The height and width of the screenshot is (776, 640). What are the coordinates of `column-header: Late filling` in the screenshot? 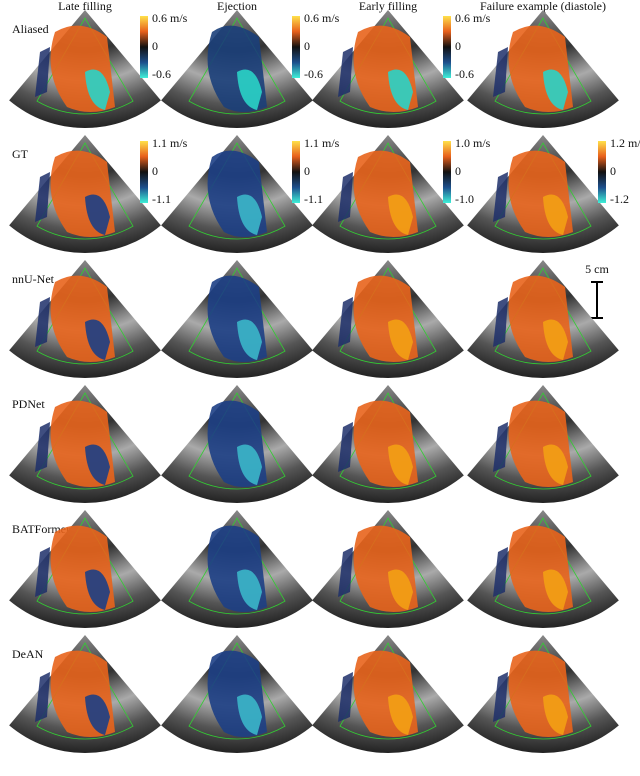 It's located at (85, 6).